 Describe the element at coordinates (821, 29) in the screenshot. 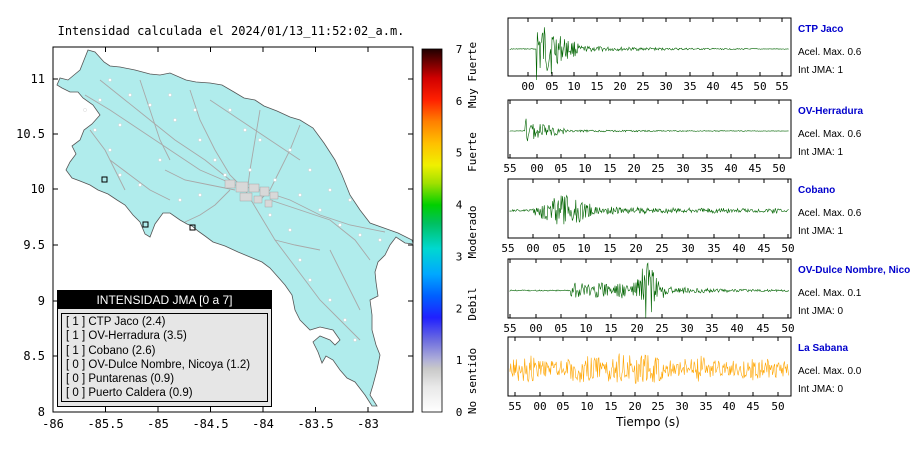

I see `station-name: CTP Jaco` at that location.